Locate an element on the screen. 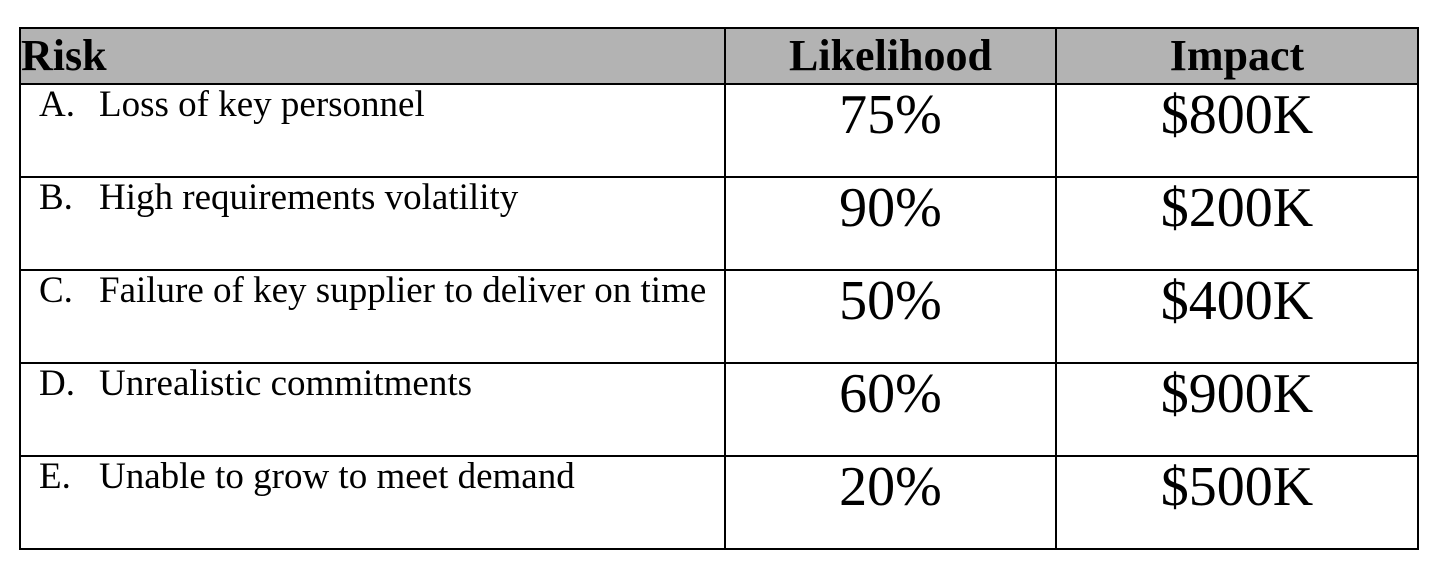  risk-cell: A. Loss of key personnel is located at coordinates (372, 130).